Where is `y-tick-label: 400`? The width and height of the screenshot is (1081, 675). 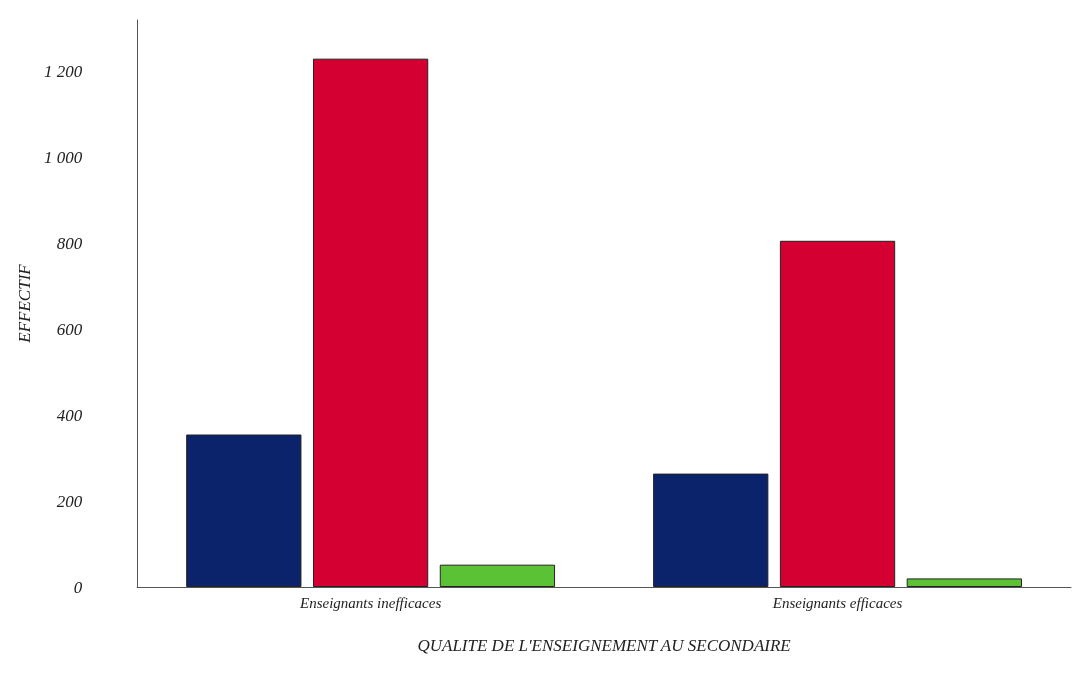 y-tick-label: 400 is located at coordinates (69, 415).